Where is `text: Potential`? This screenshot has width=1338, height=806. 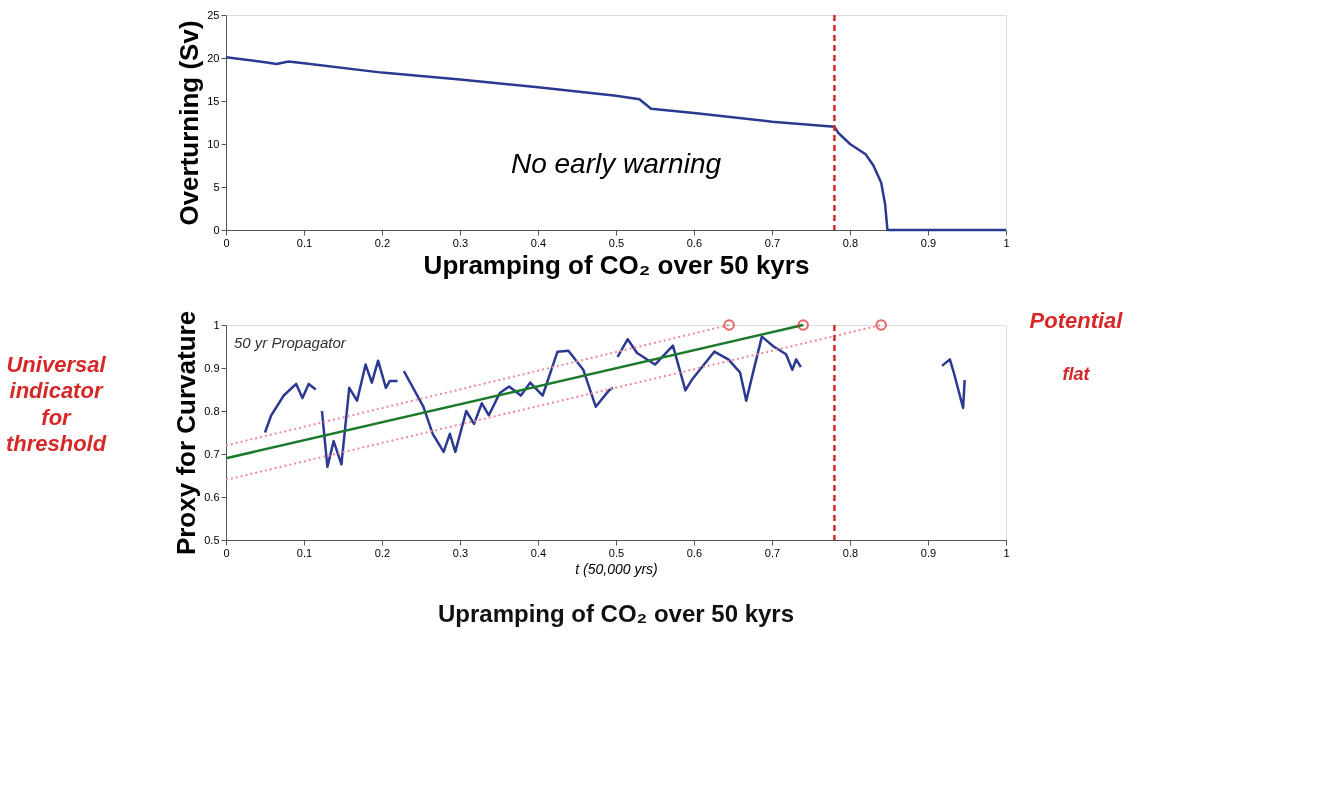 text: Potential is located at coordinates (1076, 320).